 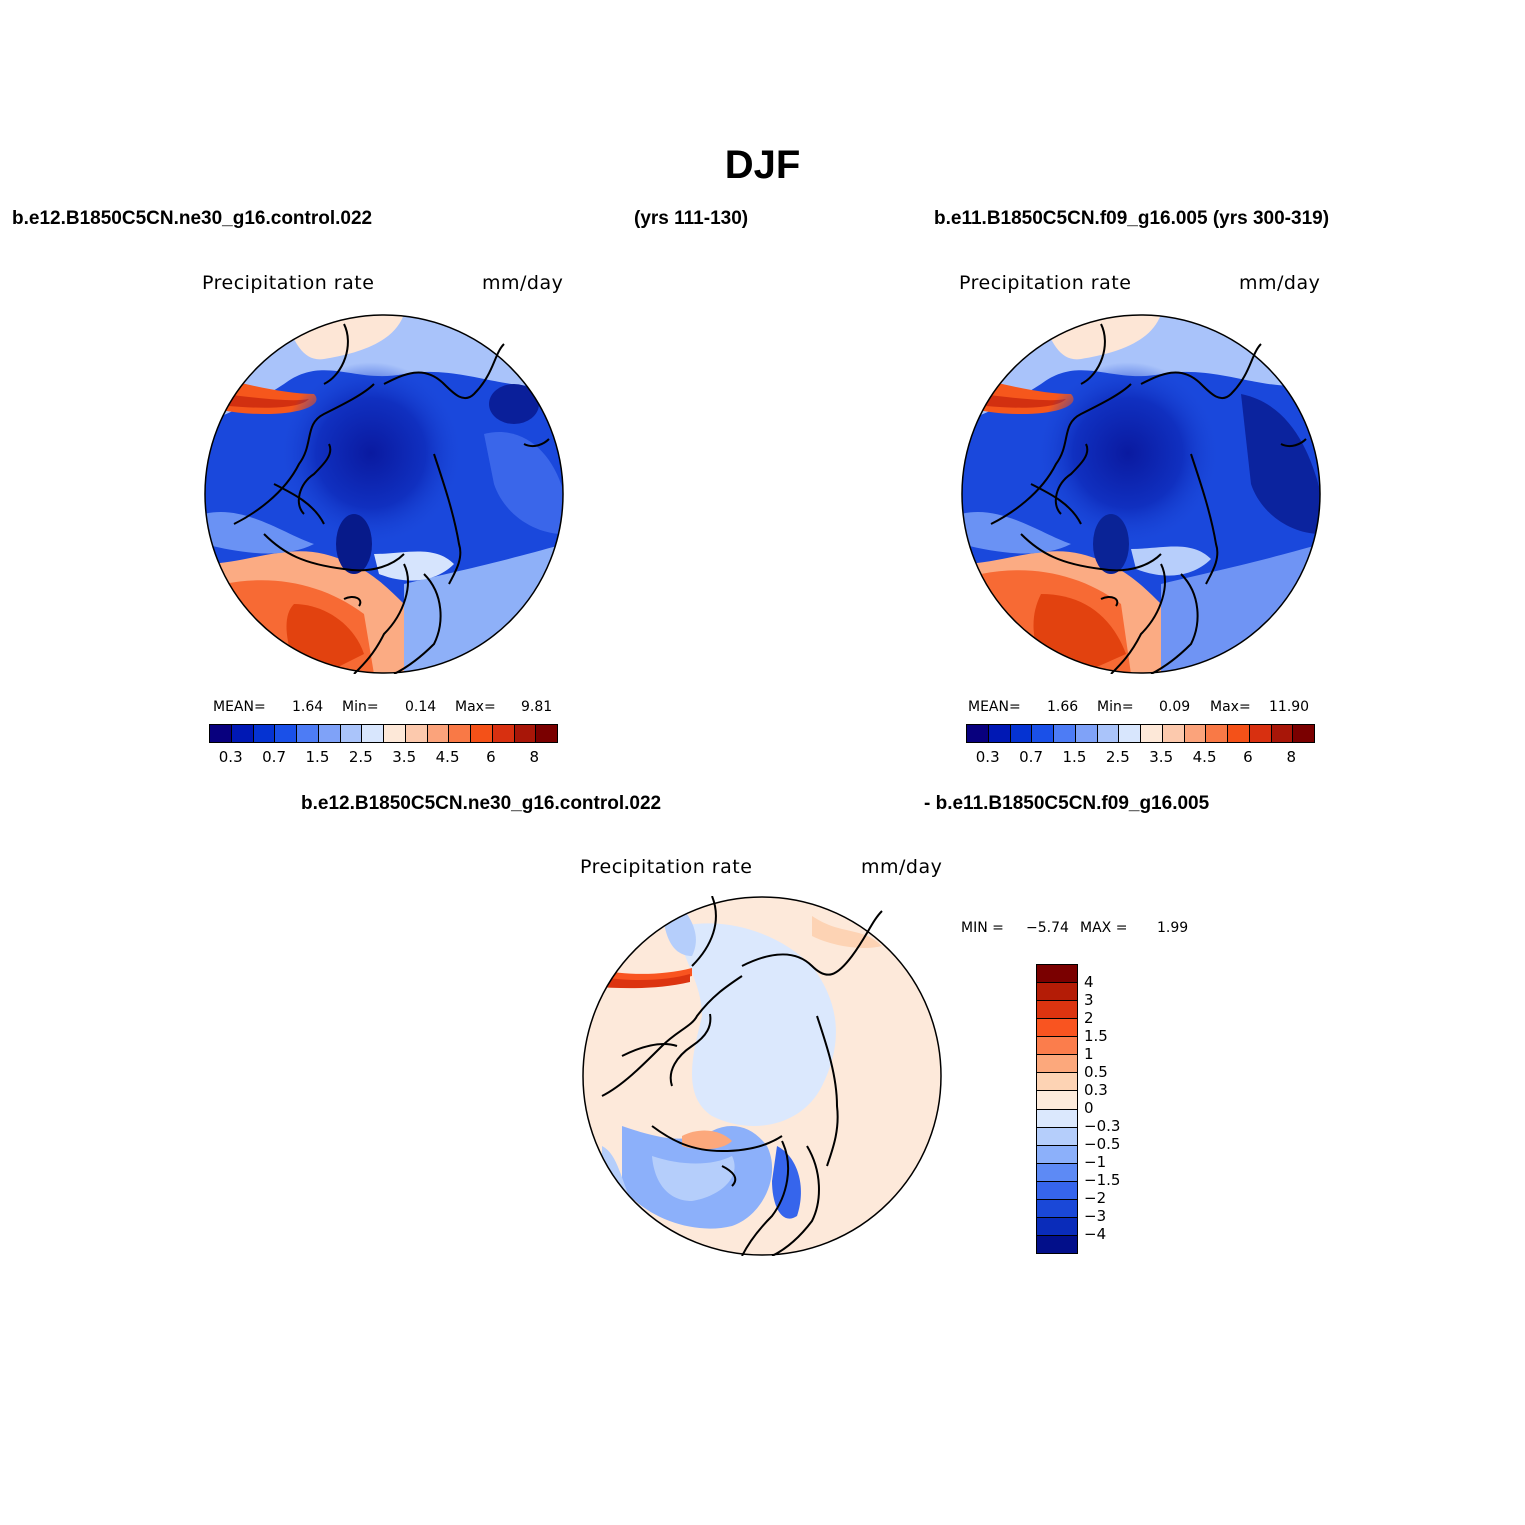 I want to click on panel2-variable-label: Precipitation rate, so click(x=1045, y=283).